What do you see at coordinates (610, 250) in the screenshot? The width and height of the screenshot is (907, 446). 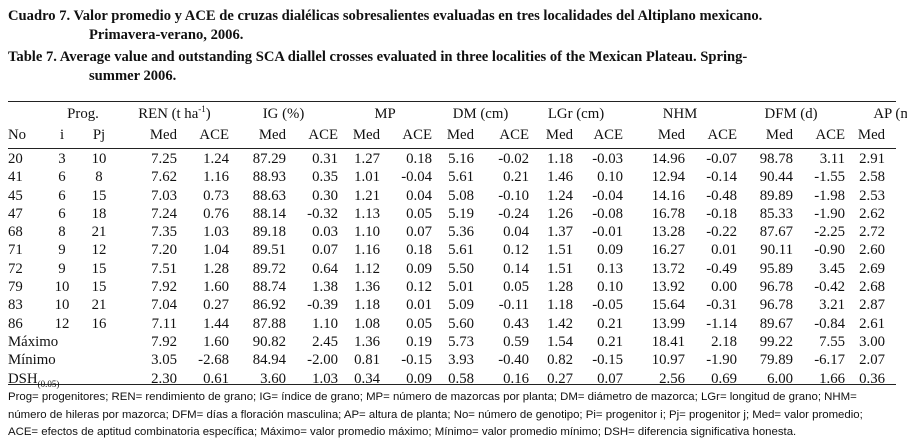 I see `table-cell: 0.09` at bounding box center [610, 250].